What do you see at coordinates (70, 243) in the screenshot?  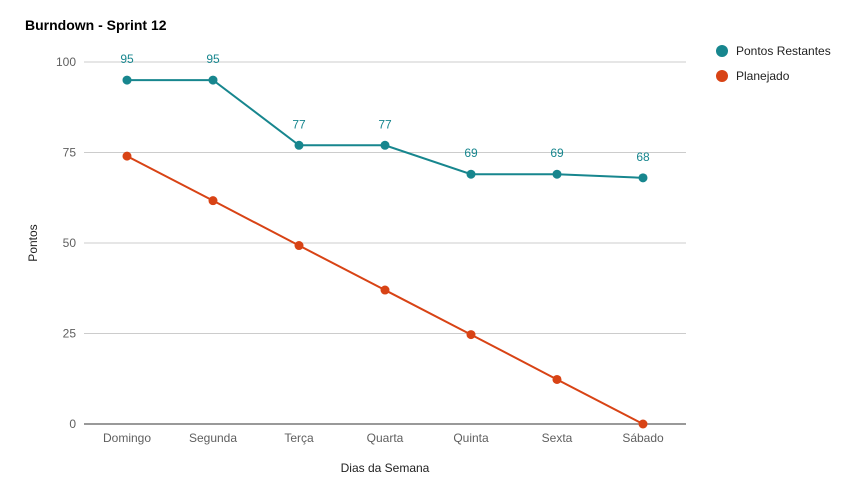 I see `y-tick-label: 50` at bounding box center [70, 243].